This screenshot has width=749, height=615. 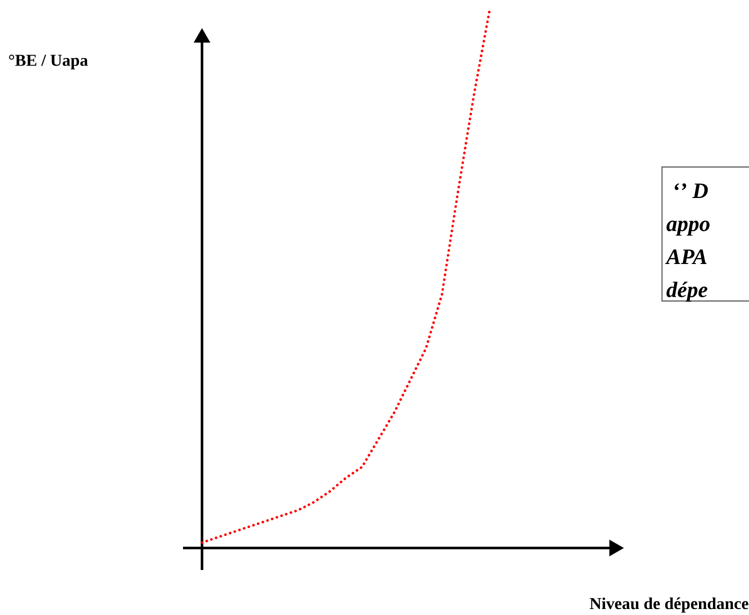 What do you see at coordinates (688, 228) in the screenshot?
I see `text: appo` at bounding box center [688, 228].